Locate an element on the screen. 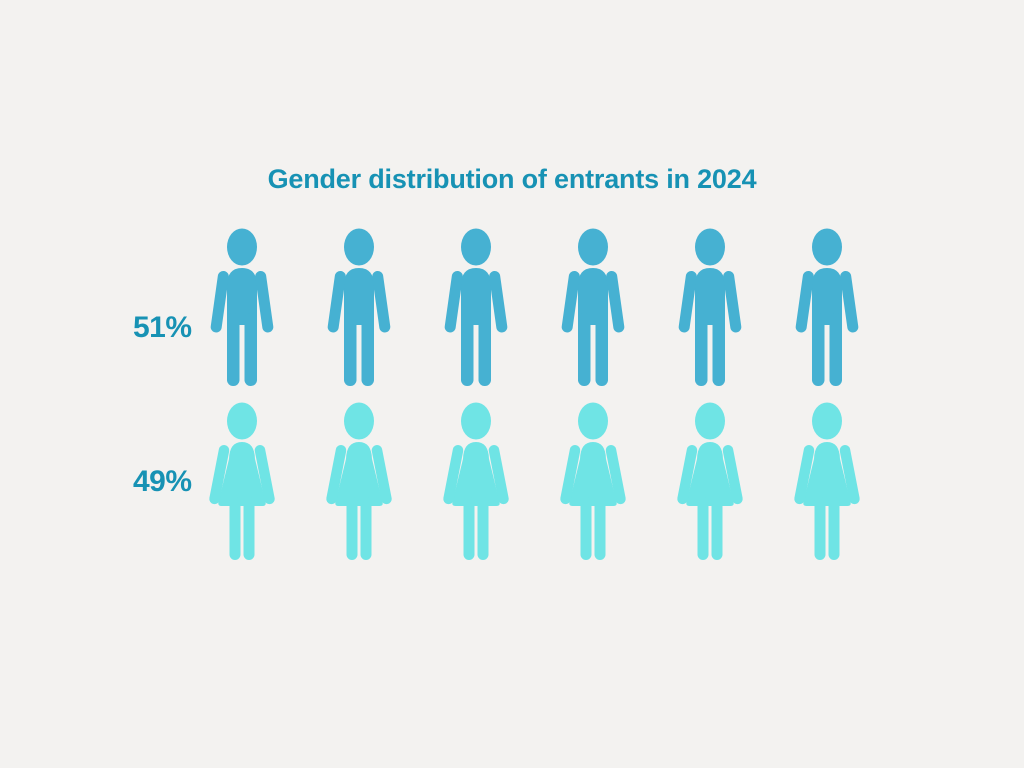  female-icons-group is located at coordinates (534, 482).